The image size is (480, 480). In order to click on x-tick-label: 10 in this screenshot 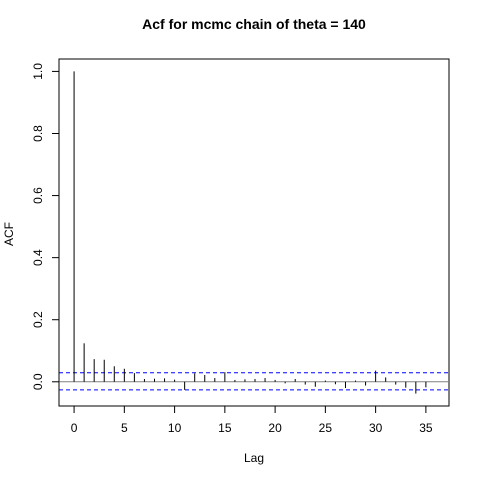, I will do `click(175, 428)`.